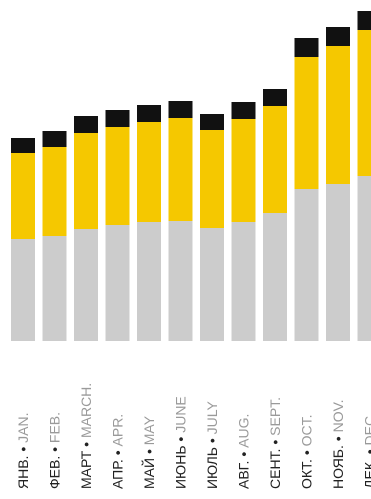 The image size is (371, 499). Describe the element at coordinates (118, 430) in the screenshot. I see `month-label-en: APR.` at that location.